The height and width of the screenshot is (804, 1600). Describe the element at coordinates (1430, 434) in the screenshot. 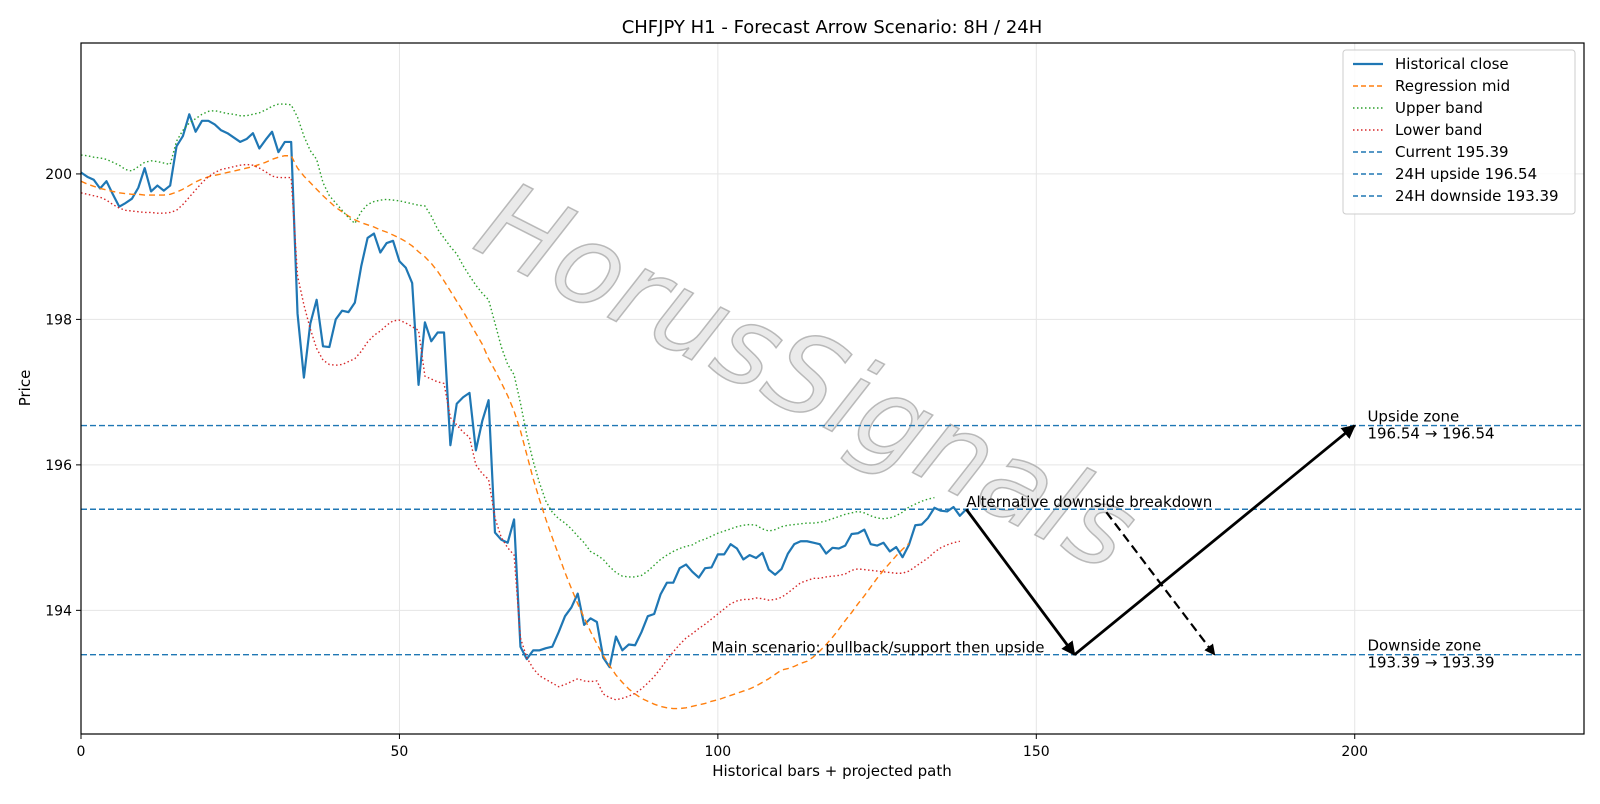

I see `annotation-text: 196.54 → 196.54` at that location.